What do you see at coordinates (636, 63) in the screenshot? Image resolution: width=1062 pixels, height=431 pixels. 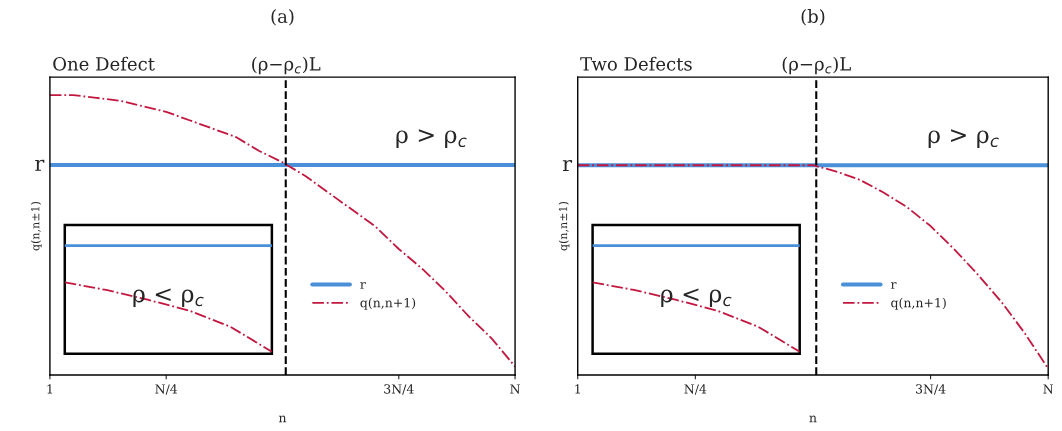 I see `chart-subtitle: Two Defects` at bounding box center [636, 63].